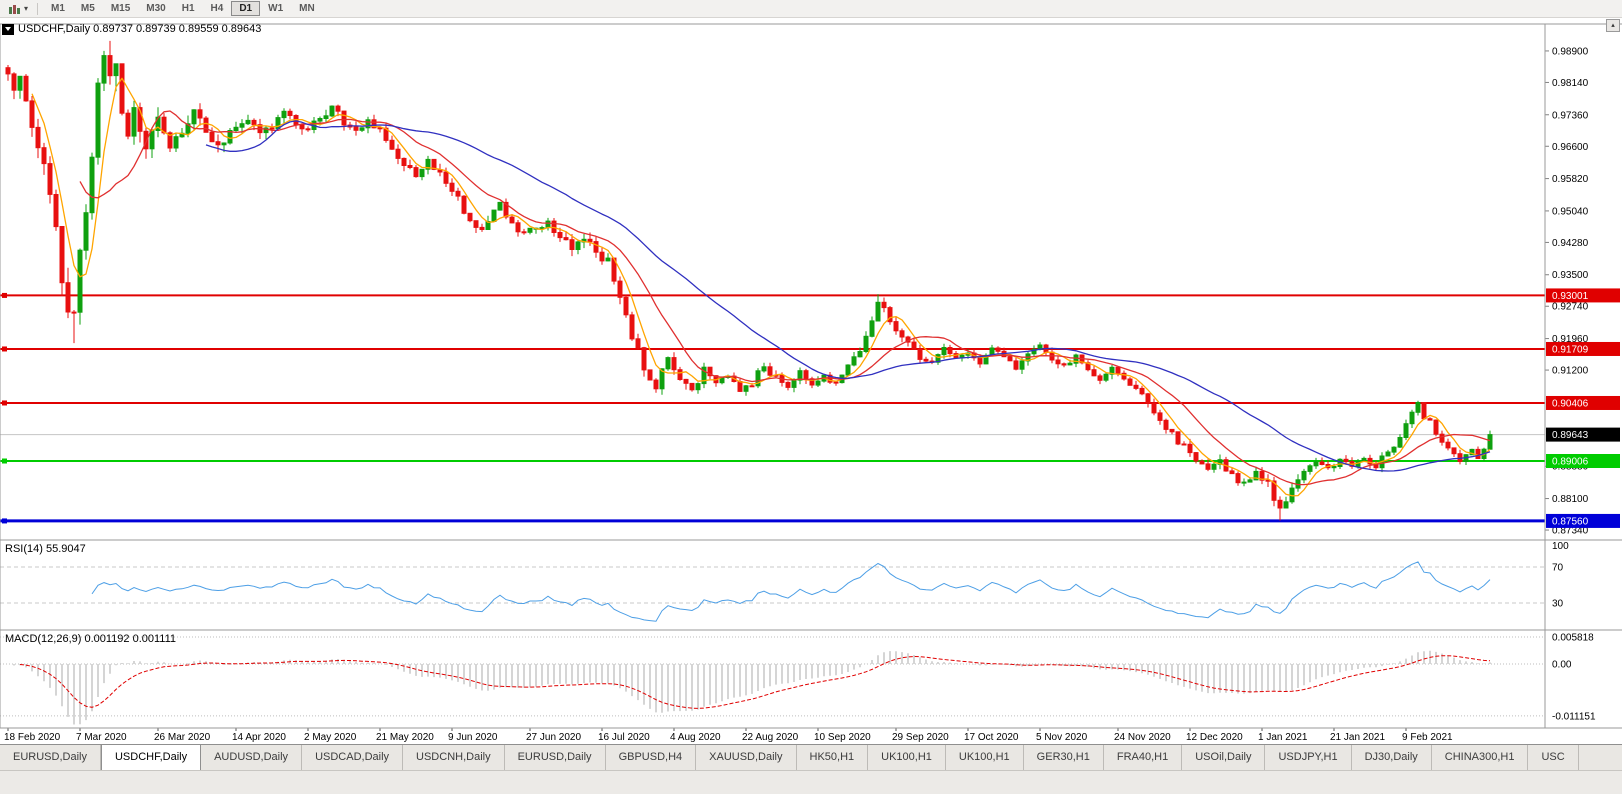 The height and width of the screenshot is (794, 1622). What do you see at coordinates (1574, 716) in the screenshot?
I see `macd-scale-label: -0.011151` at bounding box center [1574, 716].